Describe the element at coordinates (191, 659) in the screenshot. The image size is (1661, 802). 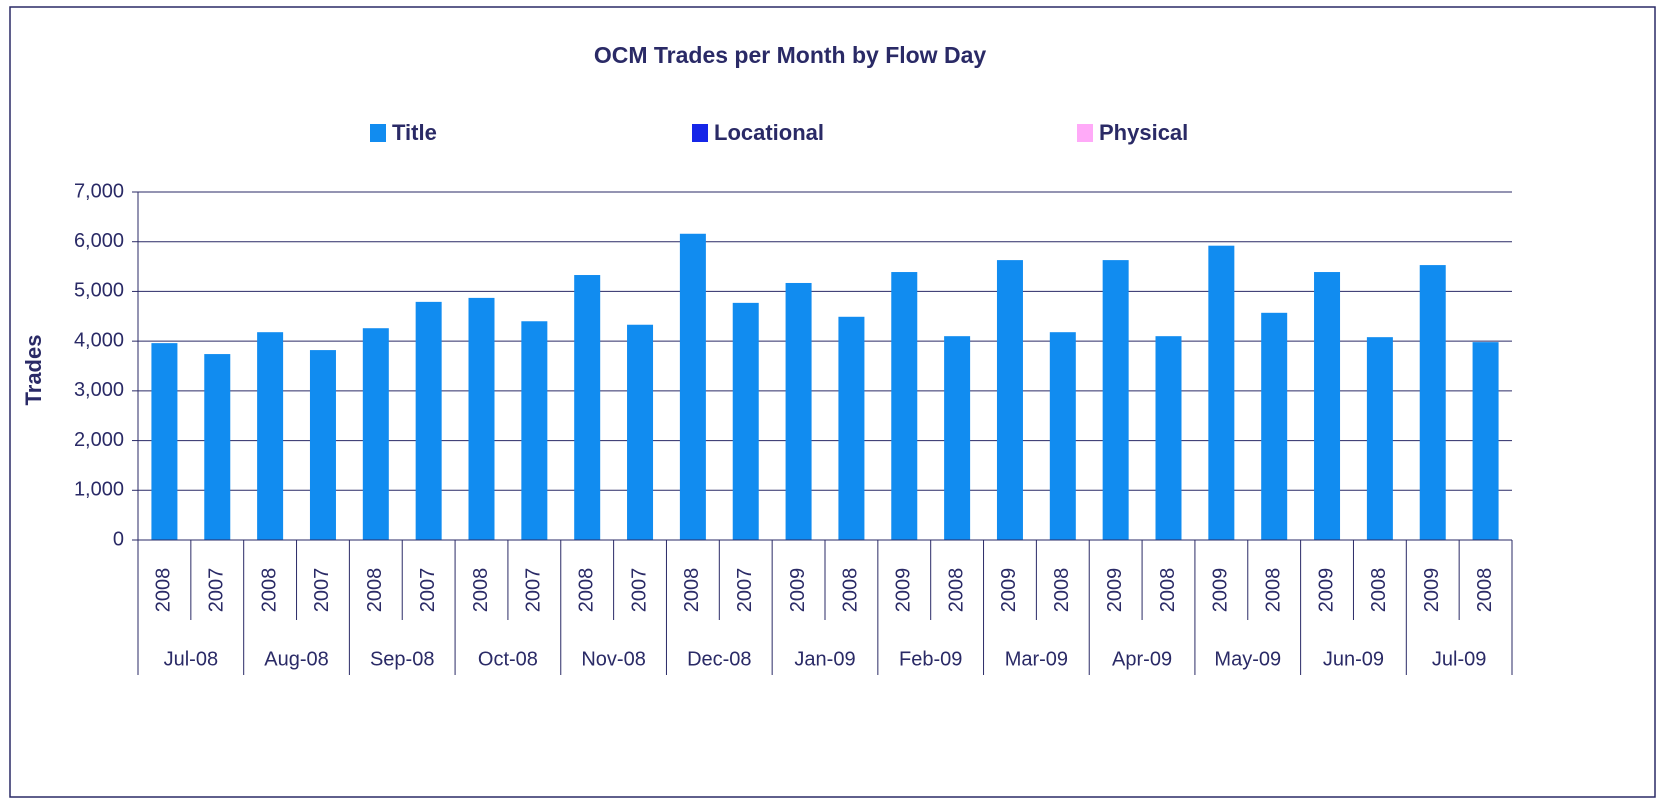
I see `x-group-label: Jul-08` at that location.